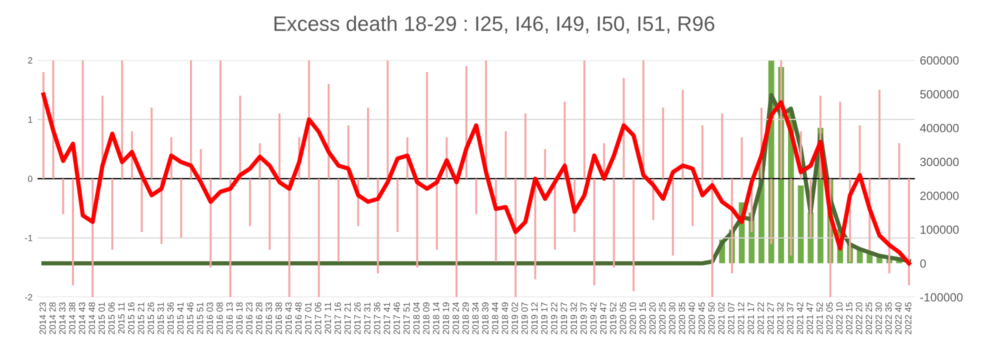 This screenshot has width=988, height=350. I want to click on x-tick-label: 2016 08, so click(219, 318).